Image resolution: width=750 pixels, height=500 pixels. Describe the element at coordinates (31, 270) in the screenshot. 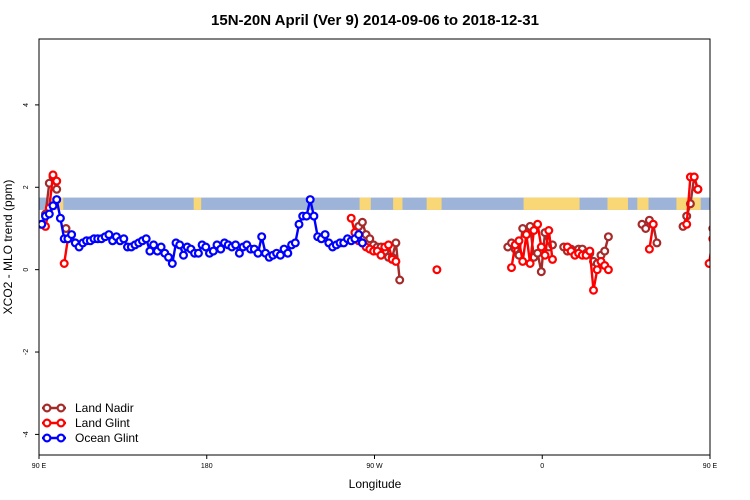

I see `y-axis: -4 -2 0 2 4` at that location.